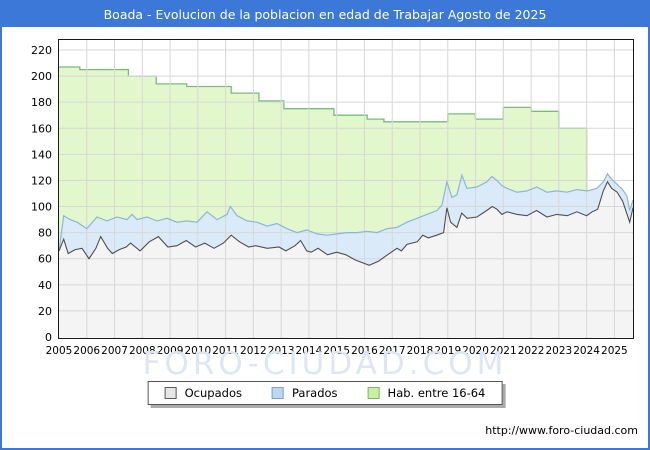 The width and height of the screenshot is (650, 450). Describe the element at coordinates (41, 76) in the screenshot. I see `y-tick-label: 200` at that location.